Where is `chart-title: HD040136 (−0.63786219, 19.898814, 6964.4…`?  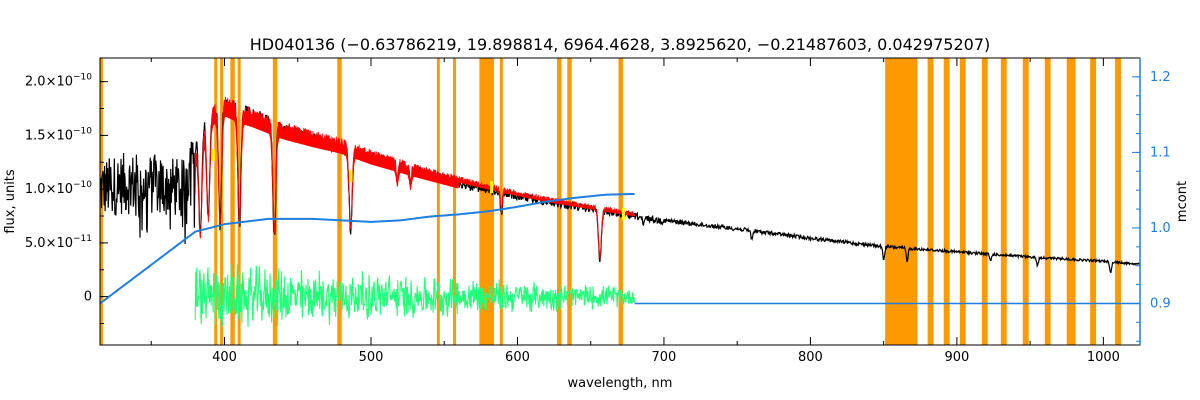
chart-title: HD040136 (−0.63786219, 19.898814, 6964.4… is located at coordinates (620, 44).